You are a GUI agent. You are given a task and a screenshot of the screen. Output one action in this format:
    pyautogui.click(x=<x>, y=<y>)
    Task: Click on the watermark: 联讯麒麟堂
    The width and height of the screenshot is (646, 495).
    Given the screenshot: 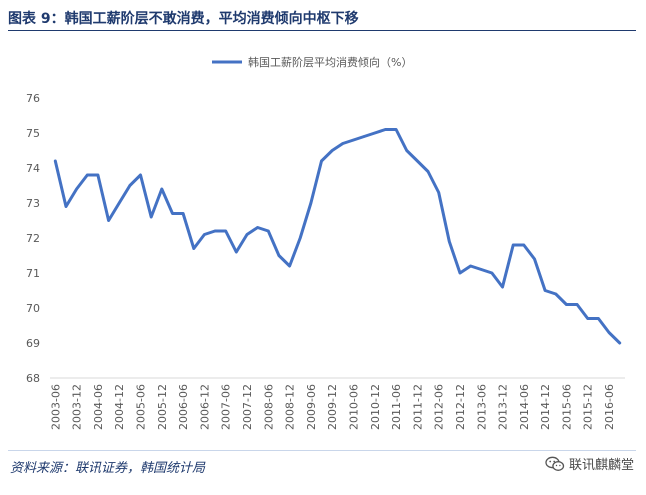 What is the action you would take?
    pyautogui.click(x=589, y=463)
    